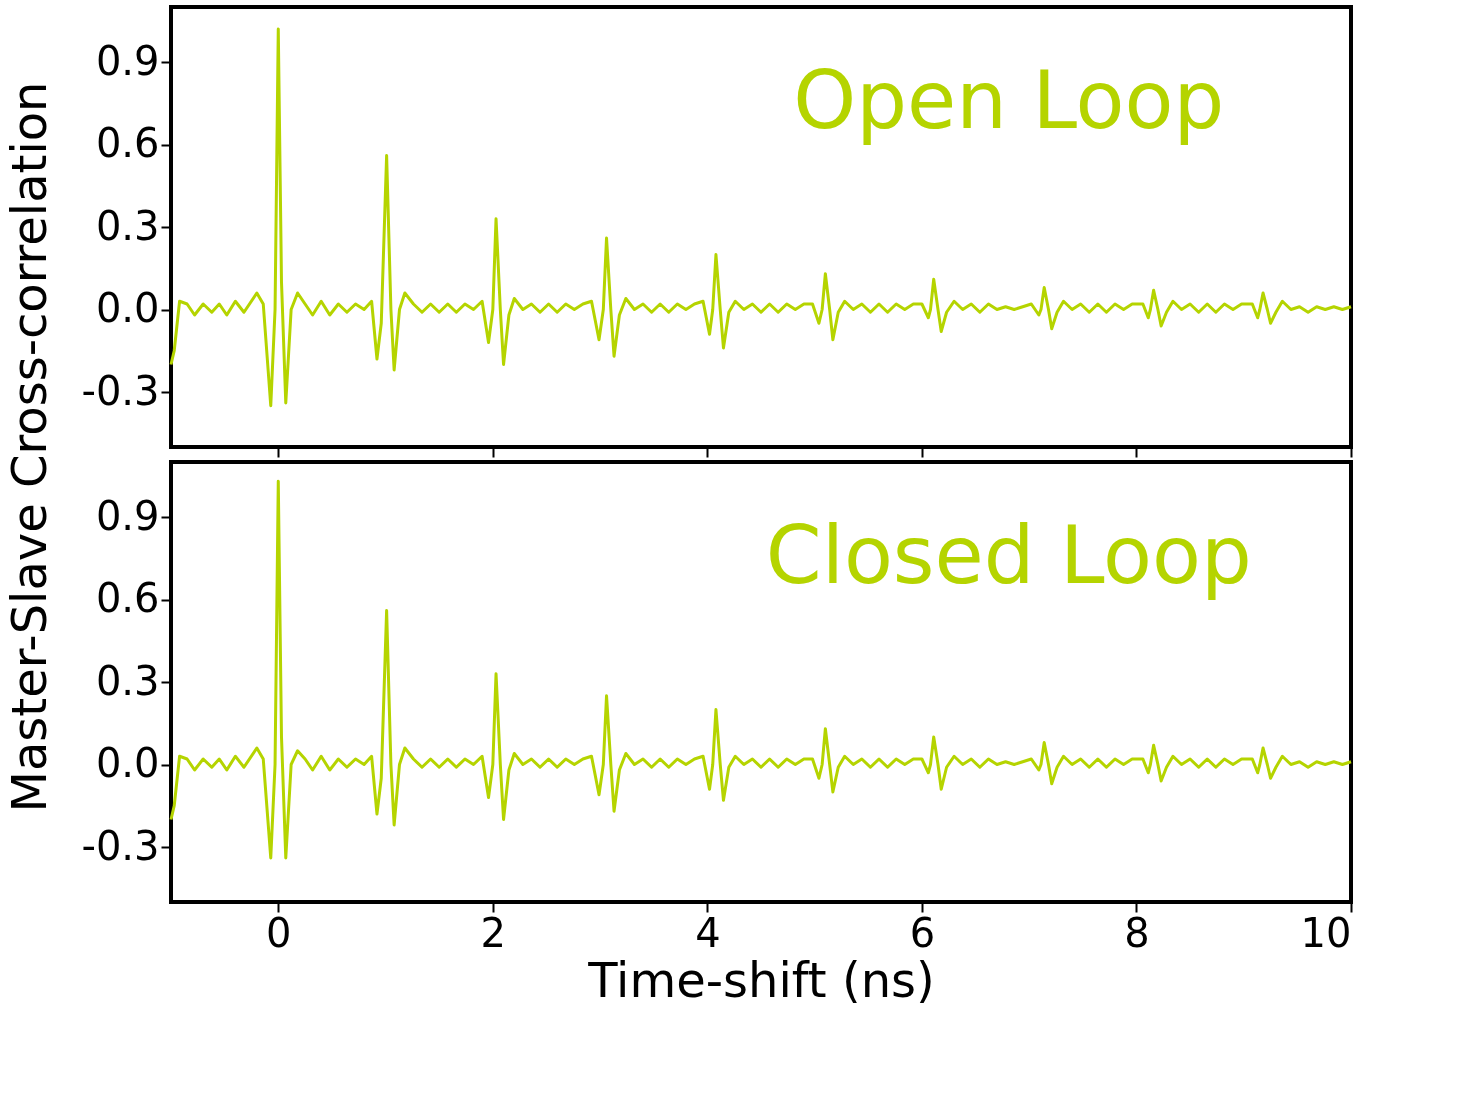  Describe the element at coordinates (1326, 932) in the screenshot. I see `x-tick-label: 10` at that location.